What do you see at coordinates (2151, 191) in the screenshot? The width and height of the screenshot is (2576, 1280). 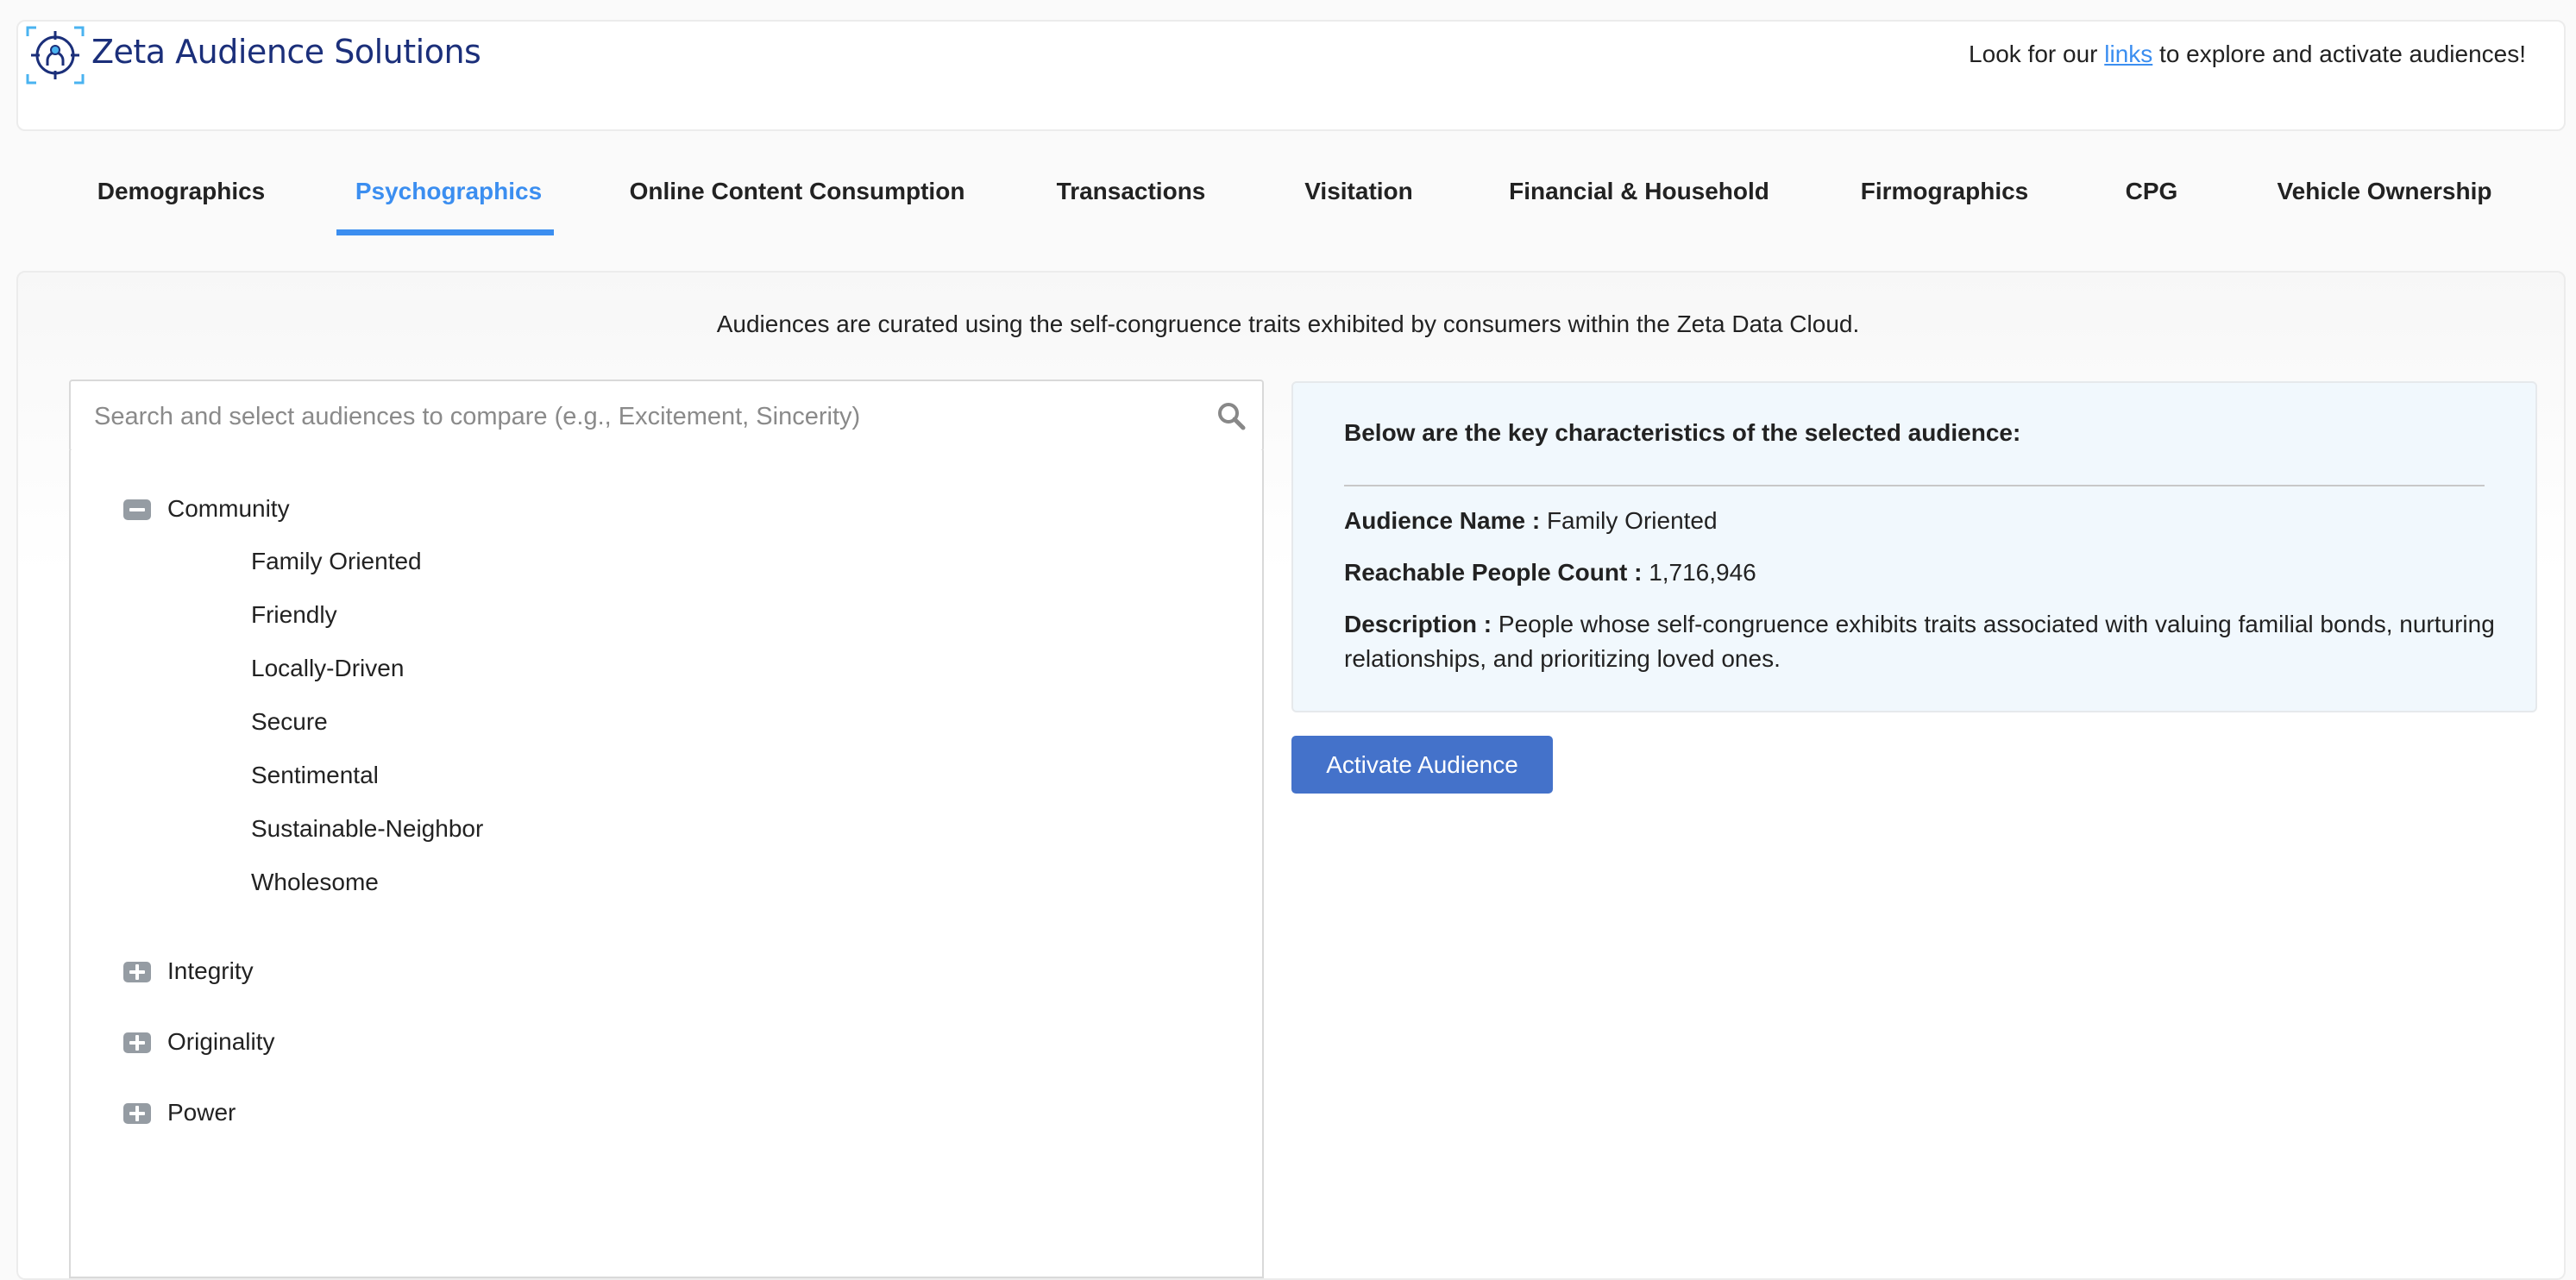 I see `tab-cpg: CPG` at bounding box center [2151, 191].